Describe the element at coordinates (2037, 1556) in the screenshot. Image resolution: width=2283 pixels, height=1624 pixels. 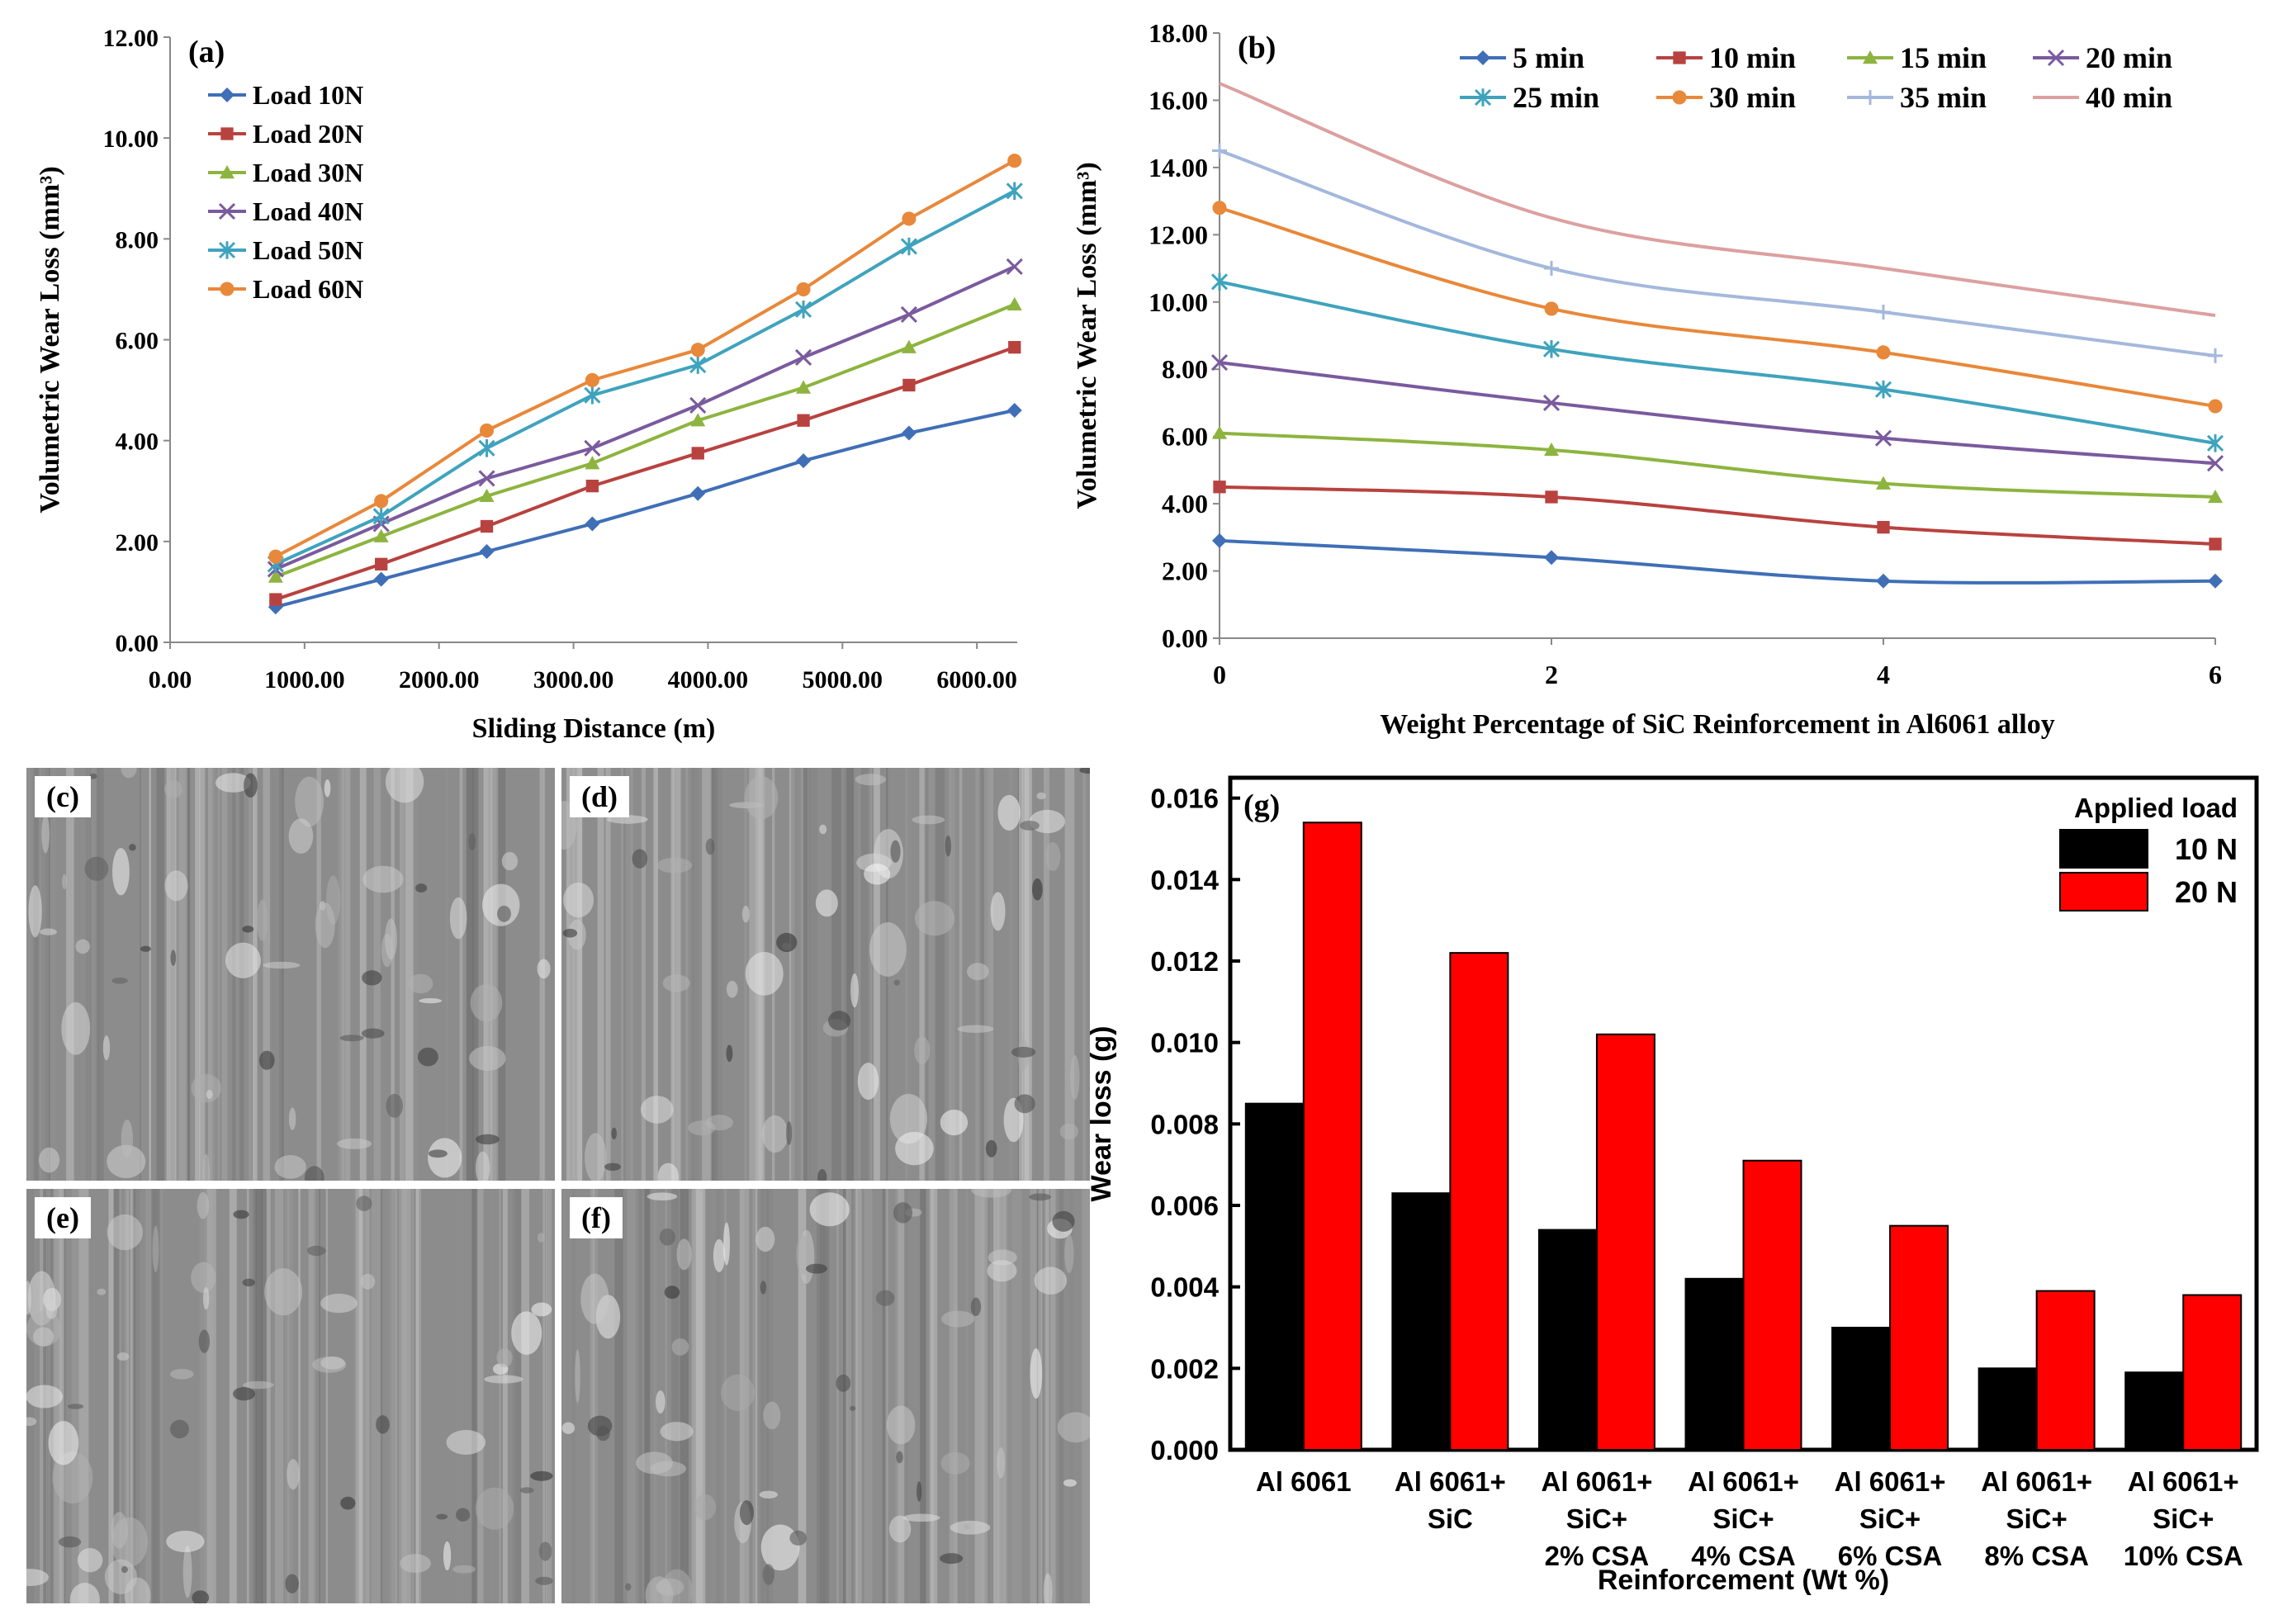
I see `x-tick-label: 8% CSA` at that location.